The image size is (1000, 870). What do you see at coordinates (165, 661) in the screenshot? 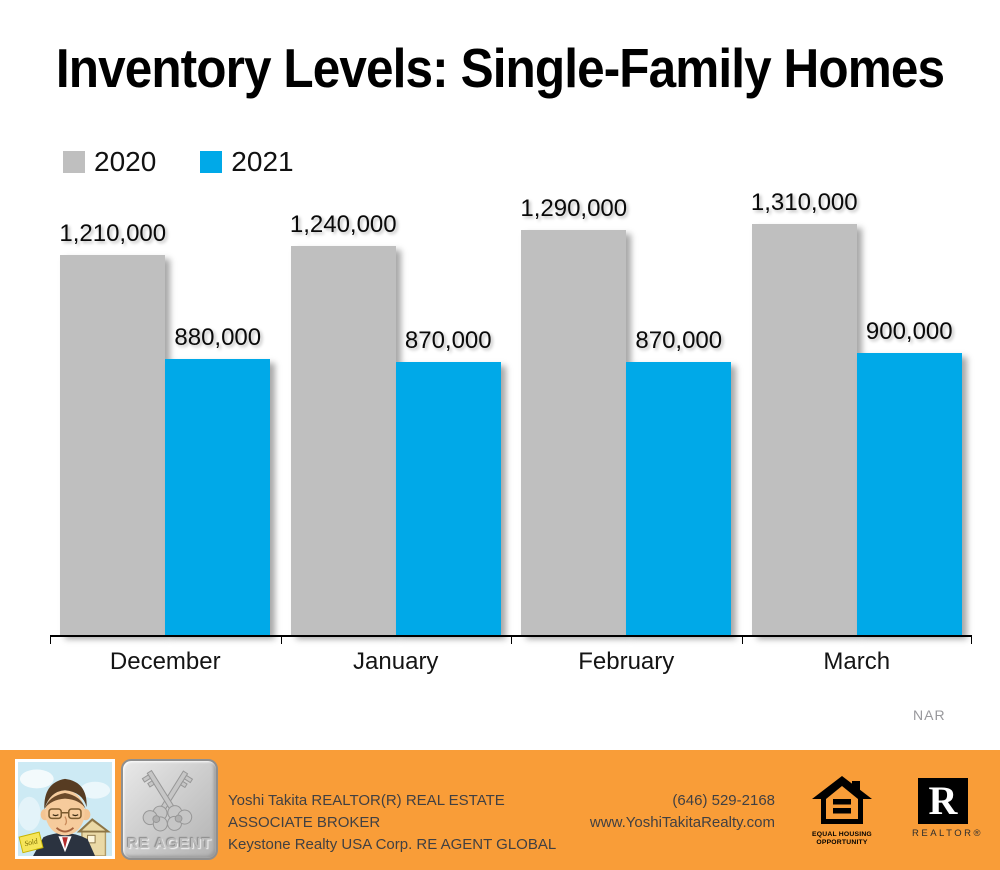
I see `x-axis-label-december: December` at bounding box center [165, 661].